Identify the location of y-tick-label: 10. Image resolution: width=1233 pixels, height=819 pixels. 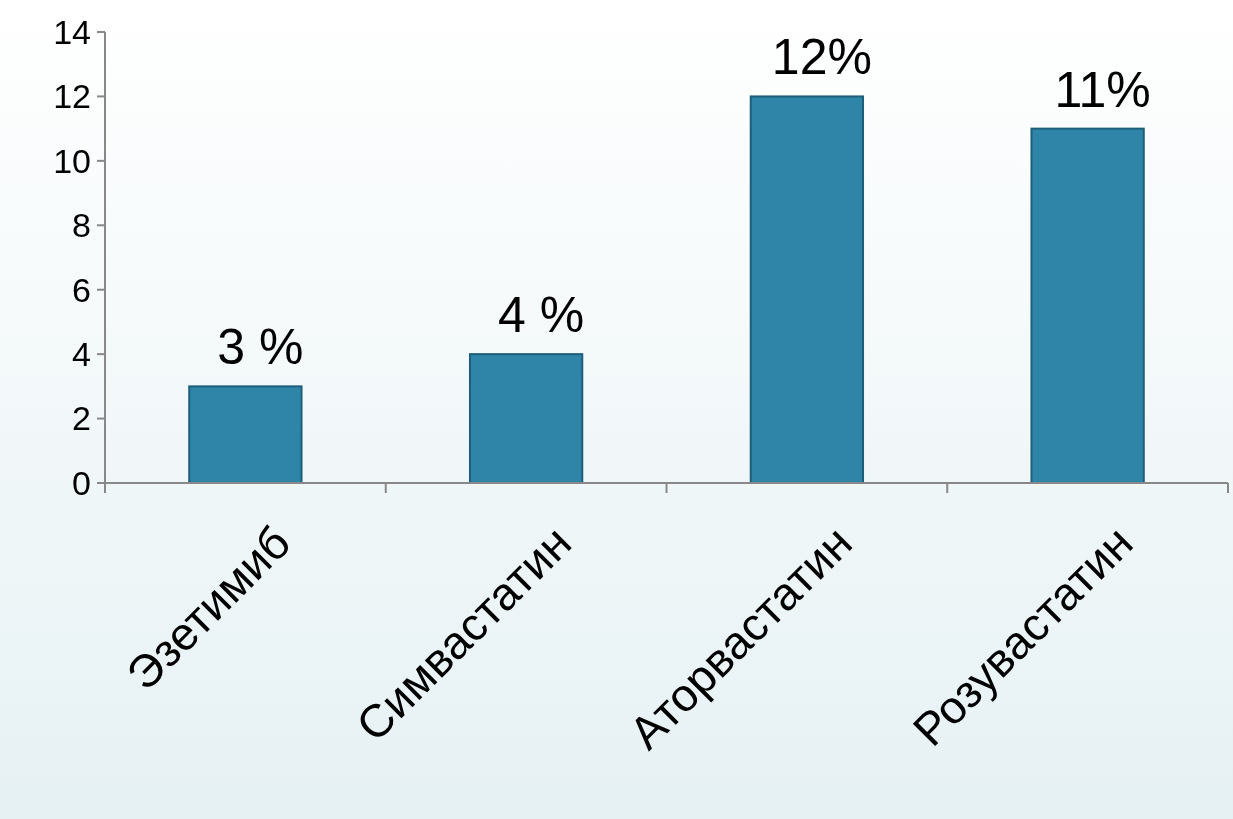
(72, 160).